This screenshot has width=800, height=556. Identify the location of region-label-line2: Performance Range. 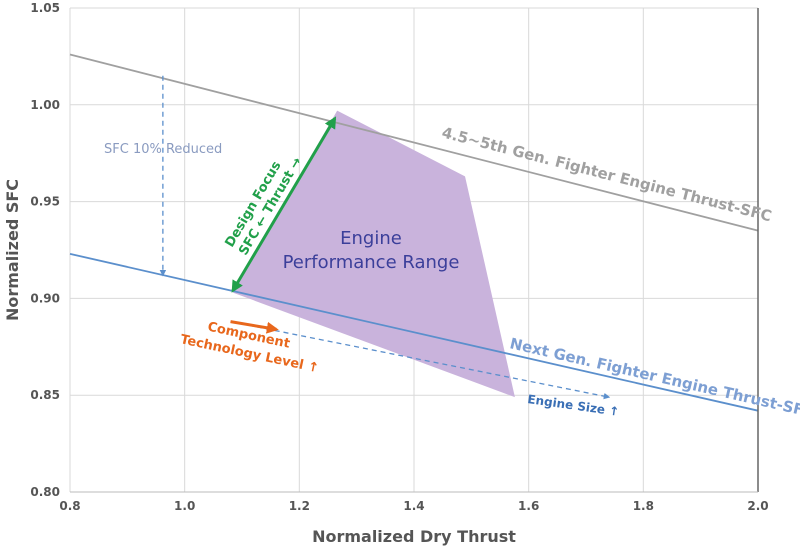
(371, 262).